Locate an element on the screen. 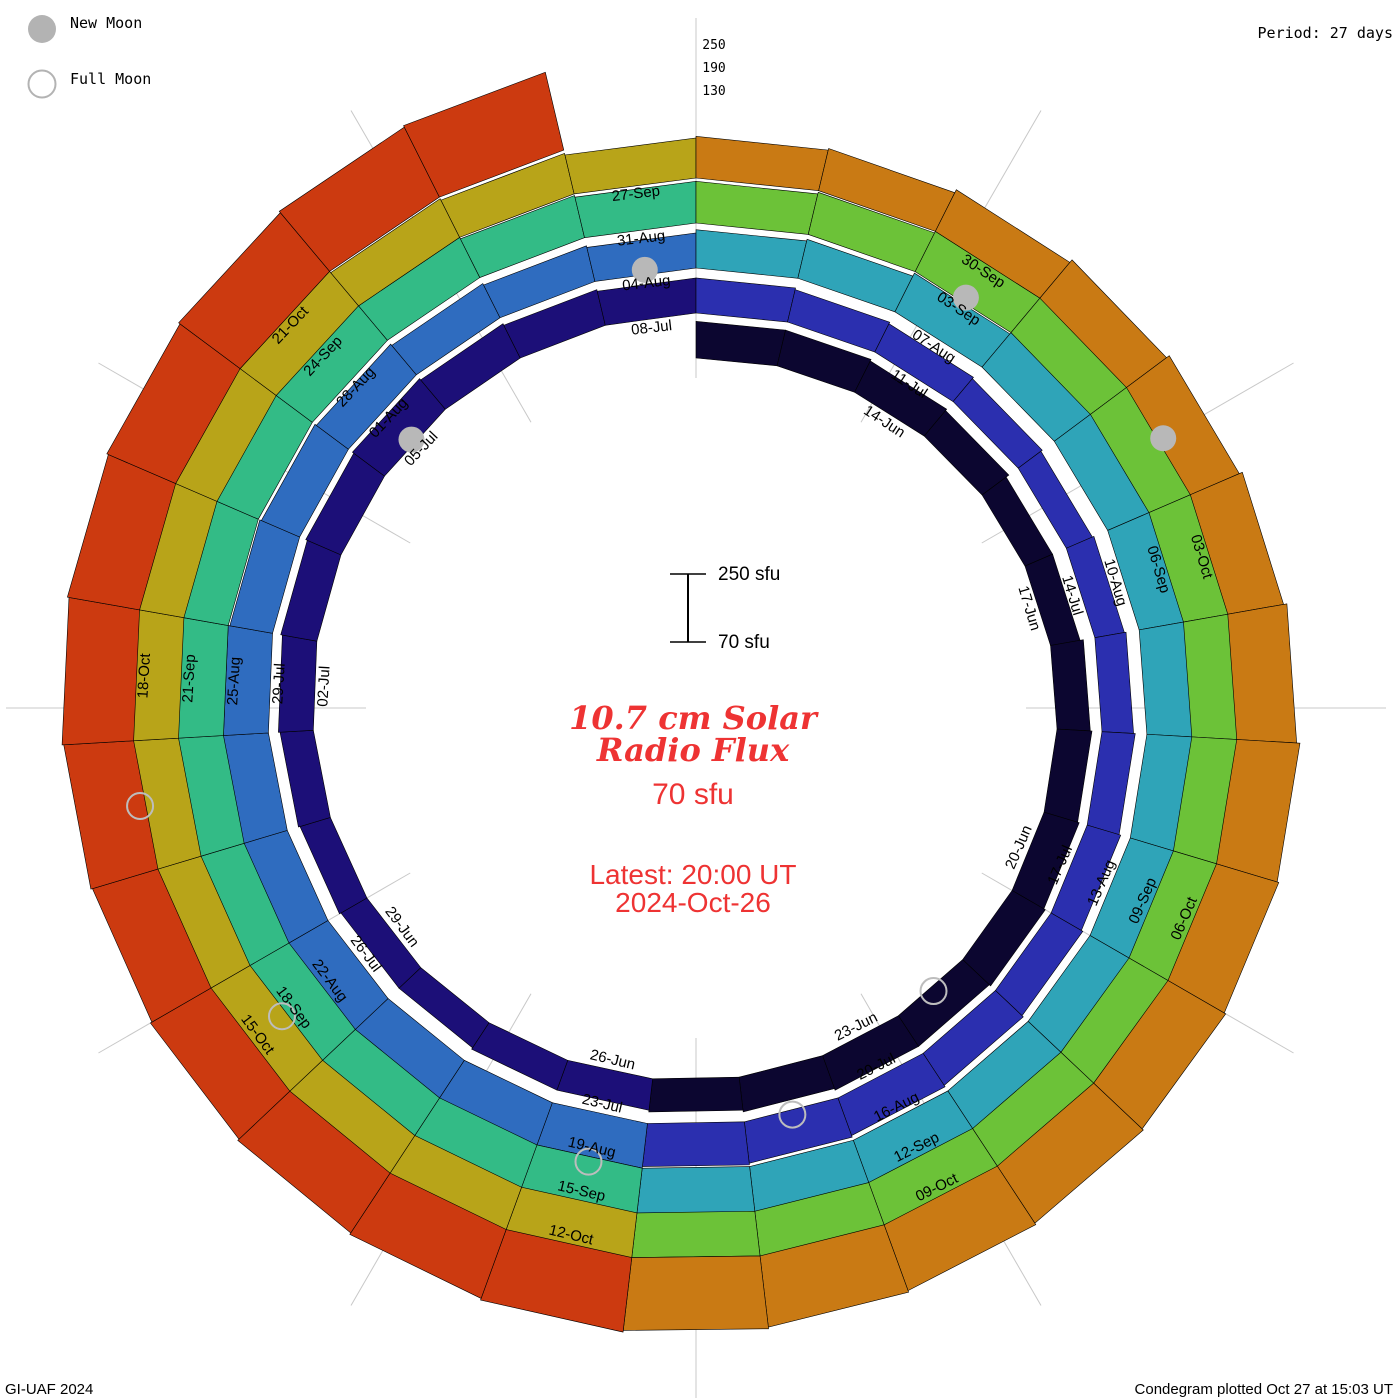 Image resolution: width=1400 pixels, height=1400 pixels. center-level-label: 70 sfu is located at coordinates (693, 794).